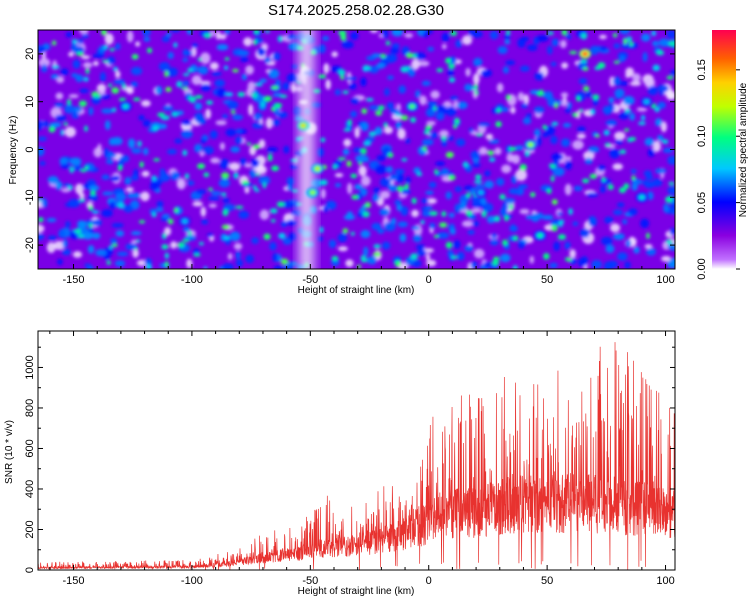 This screenshot has width=750, height=600. Describe the element at coordinates (429, 280) in the screenshot. I see `heatmap-xtick-label: 0` at that location.